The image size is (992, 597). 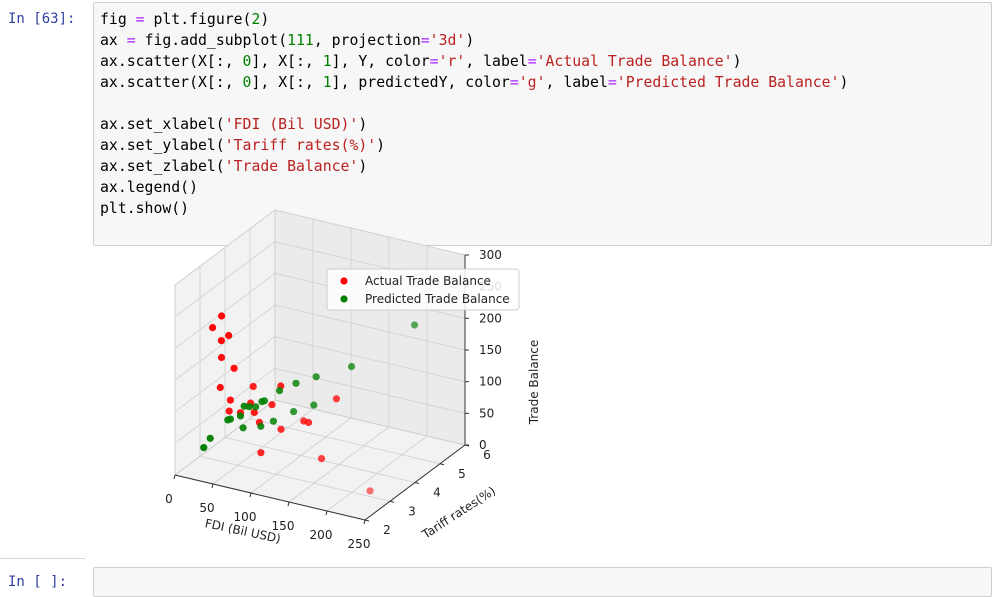 I want to click on y-tick-label: 2, so click(x=387, y=530).